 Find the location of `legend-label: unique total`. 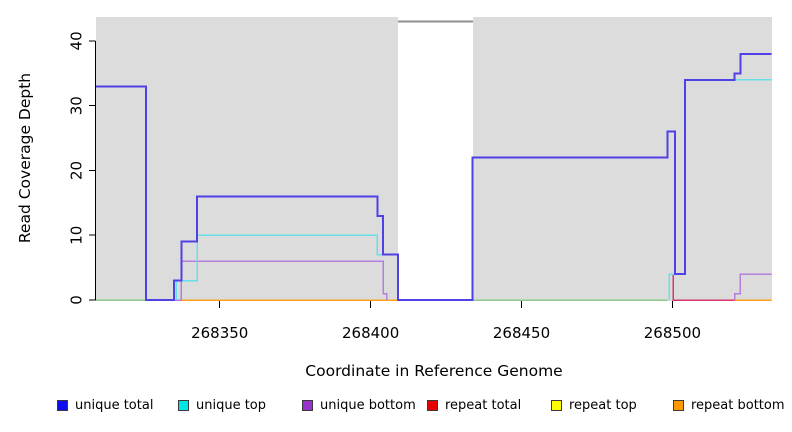

legend-label: unique total is located at coordinates (114, 405).